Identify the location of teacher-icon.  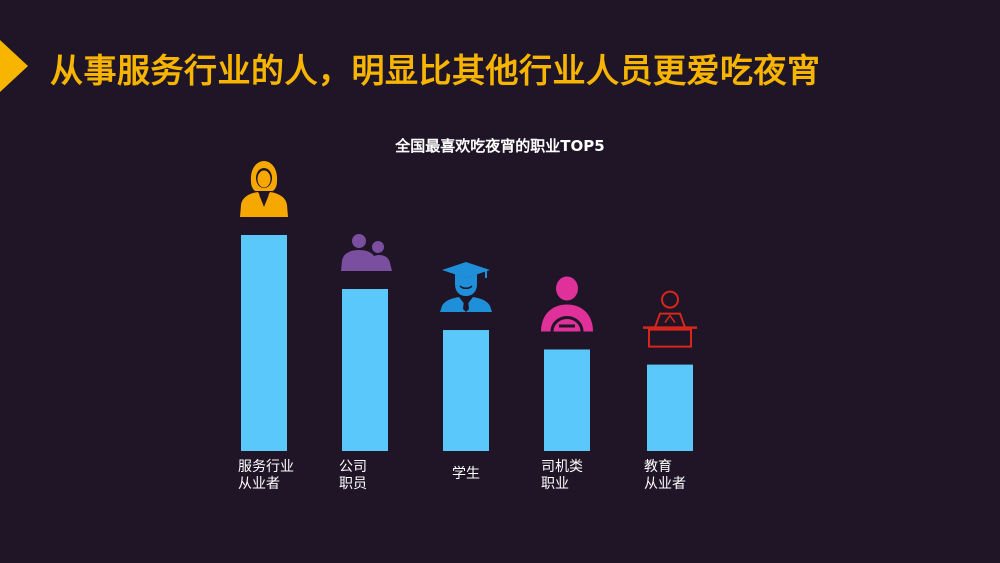
(670, 319).